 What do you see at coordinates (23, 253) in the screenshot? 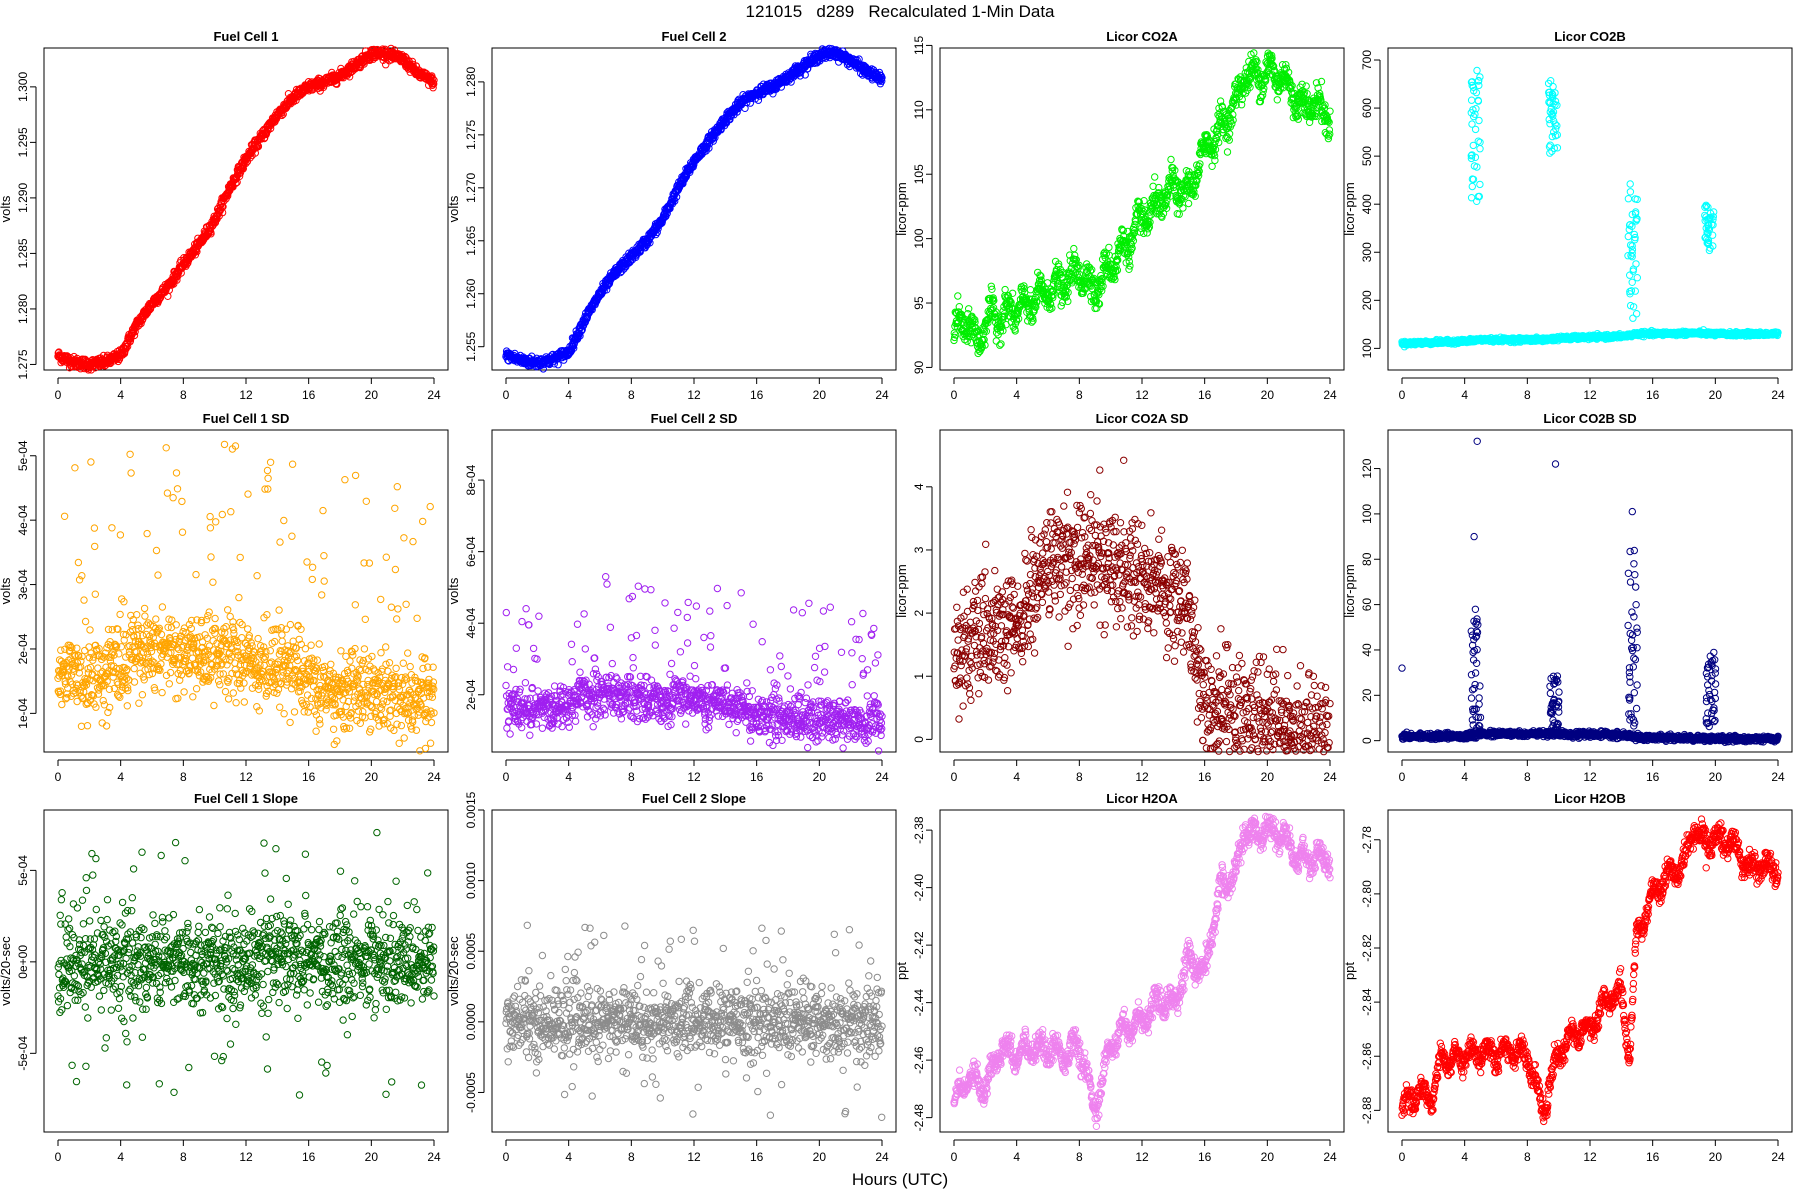
I see `y-tick-label: 1.285` at bounding box center [23, 253].